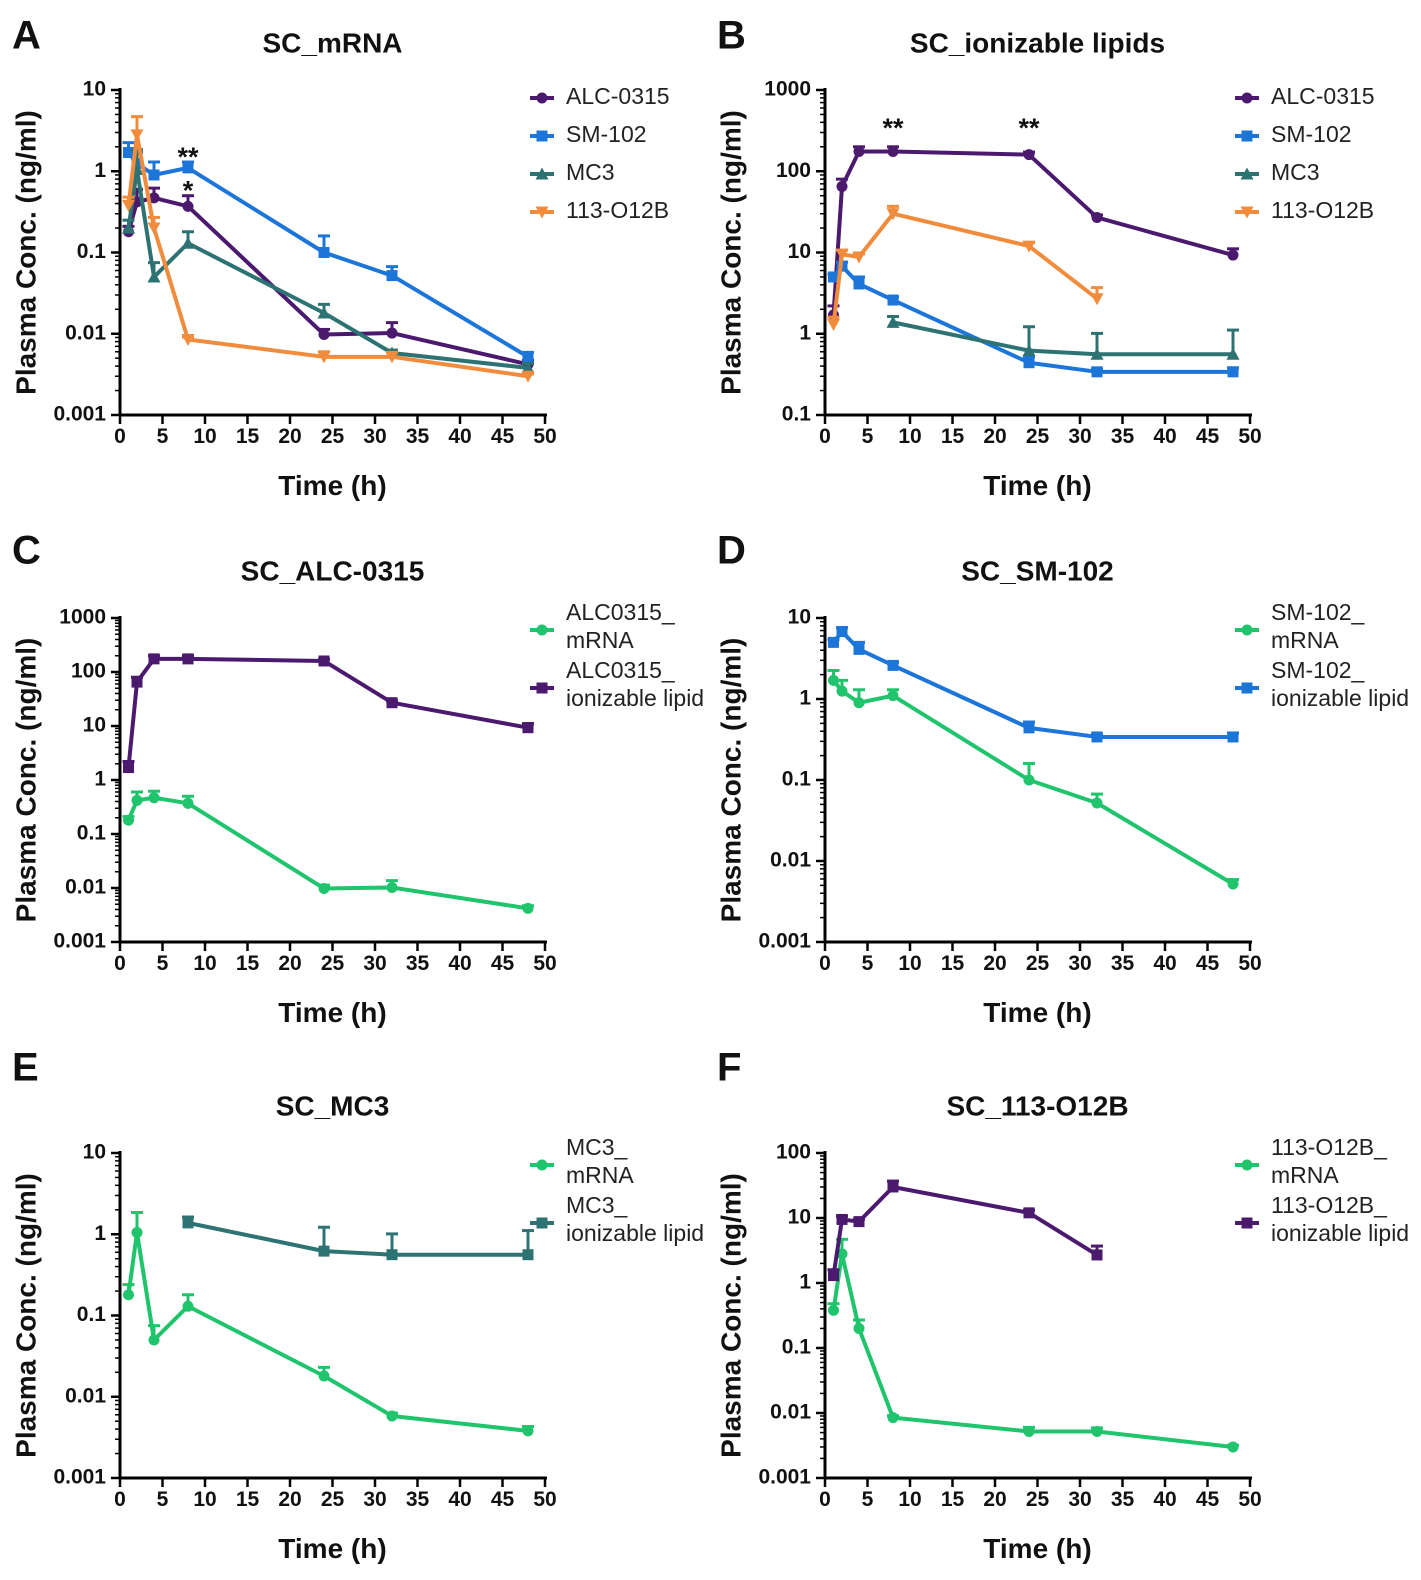 This screenshot has width=1421, height=1580. I want to click on significance-mark: **, so click(188, 157).